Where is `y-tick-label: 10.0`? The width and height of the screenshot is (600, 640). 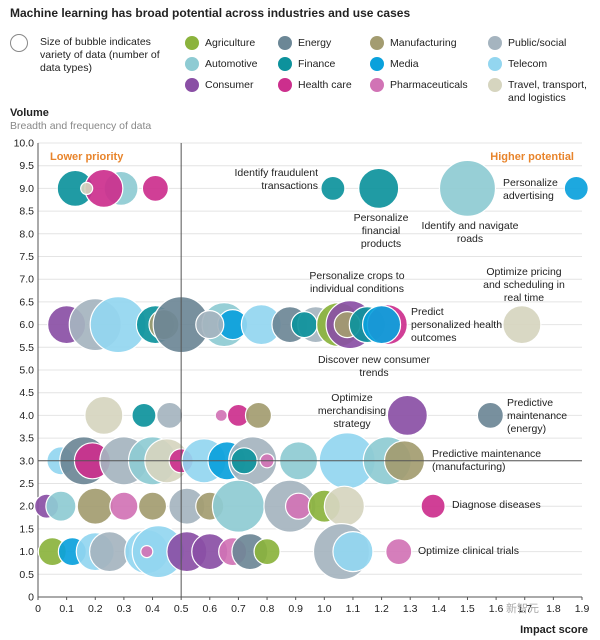 y-tick-label: 10.0 is located at coordinates (24, 144).